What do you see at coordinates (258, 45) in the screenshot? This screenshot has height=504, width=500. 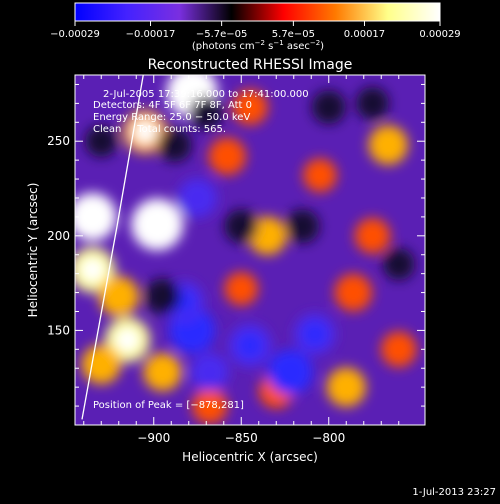 I see `colorbar-unit-label: (photons cm−2 s−1 asec−2)` at bounding box center [258, 45].